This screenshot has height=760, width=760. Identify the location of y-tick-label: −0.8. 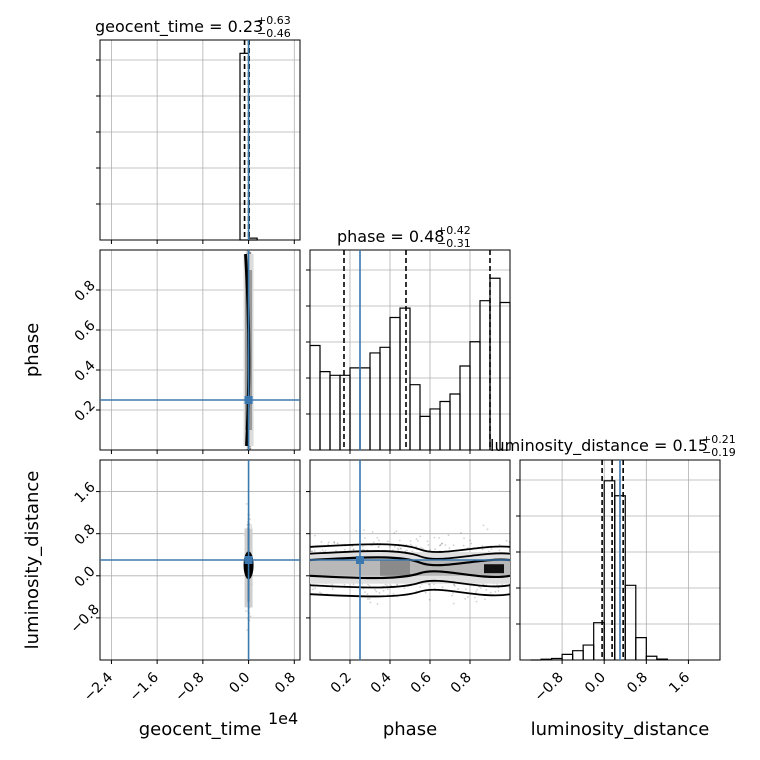
(84, 618).